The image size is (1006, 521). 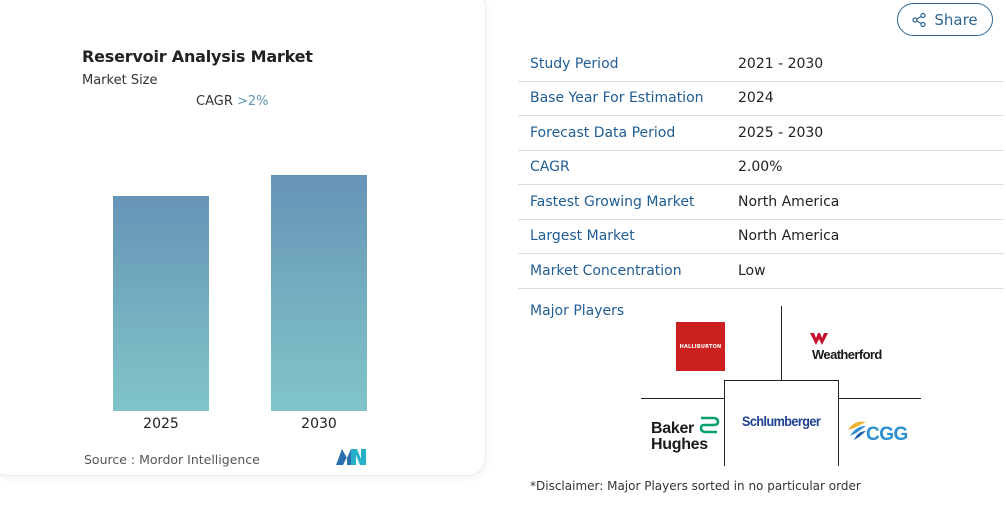 I want to click on info-key: Base Year For Estimation, so click(x=617, y=98).